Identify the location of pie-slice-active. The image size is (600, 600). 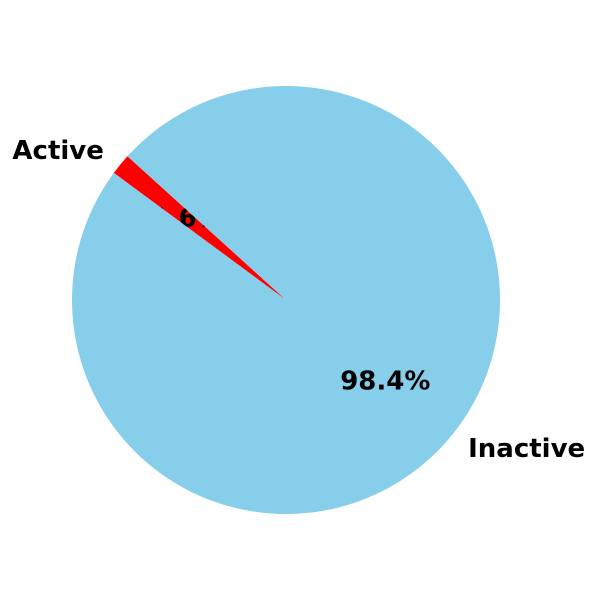
(199, 228).